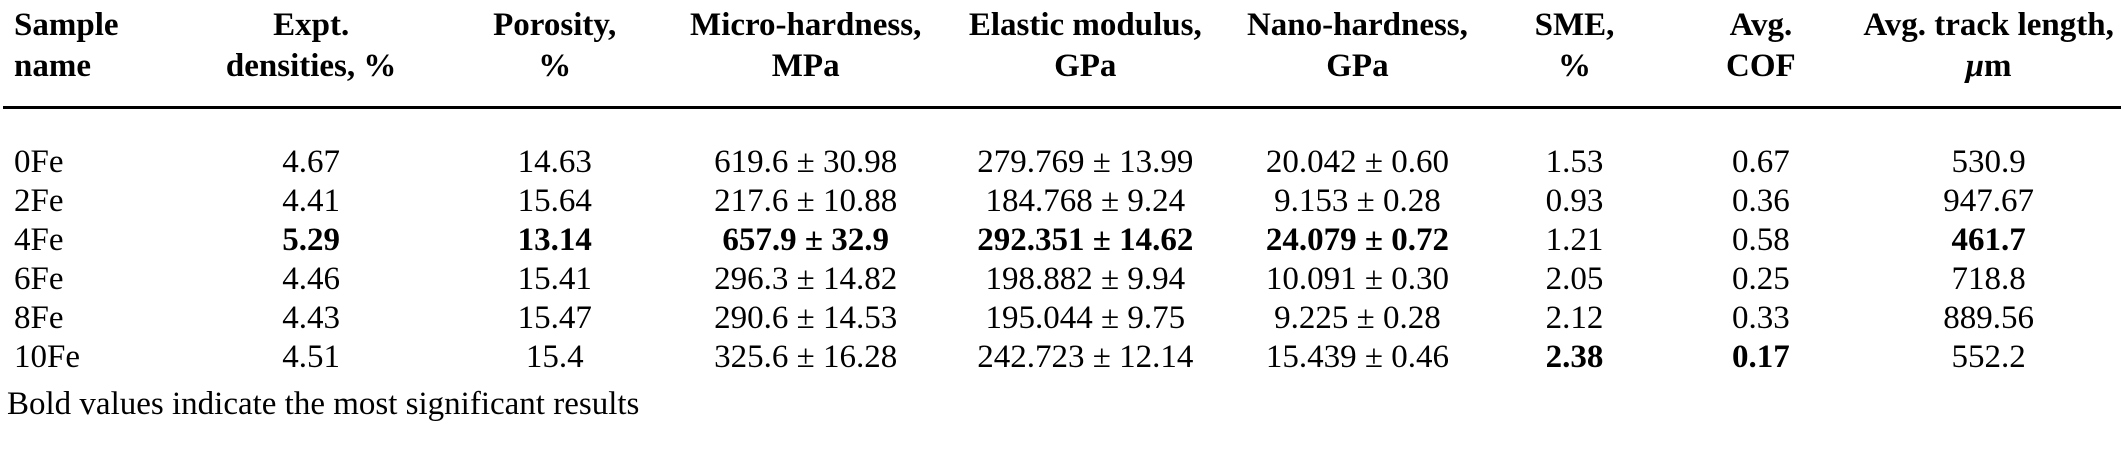  Describe the element at coordinates (806, 357) in the screenshot. I see `value-microhardness: 325.6 ± 16.28` at that location.